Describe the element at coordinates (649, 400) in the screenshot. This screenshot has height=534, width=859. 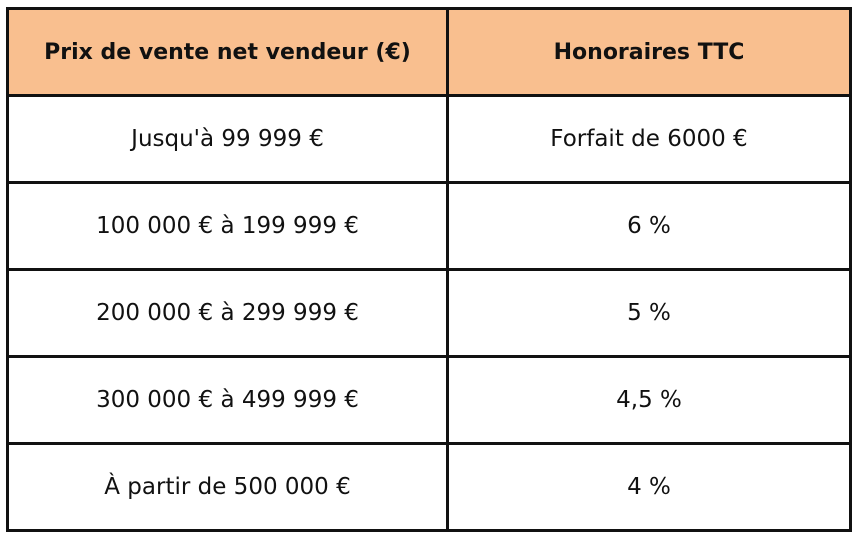
I see `fee-cell: 4,5 %` at that location.